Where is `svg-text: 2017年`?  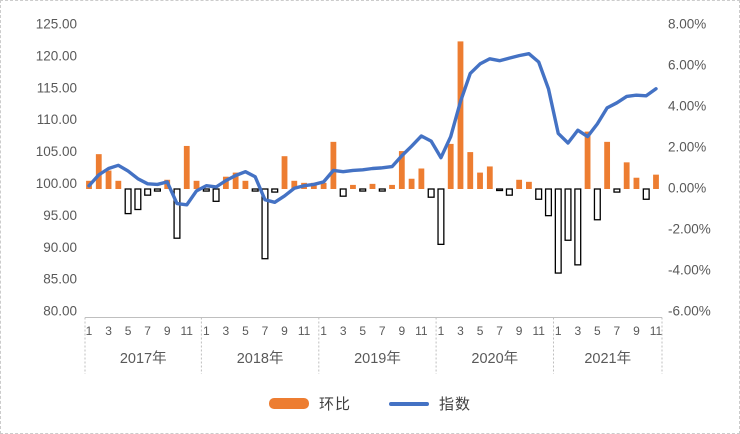
svg-text: 2017年 is located at coordinates (143, 358).